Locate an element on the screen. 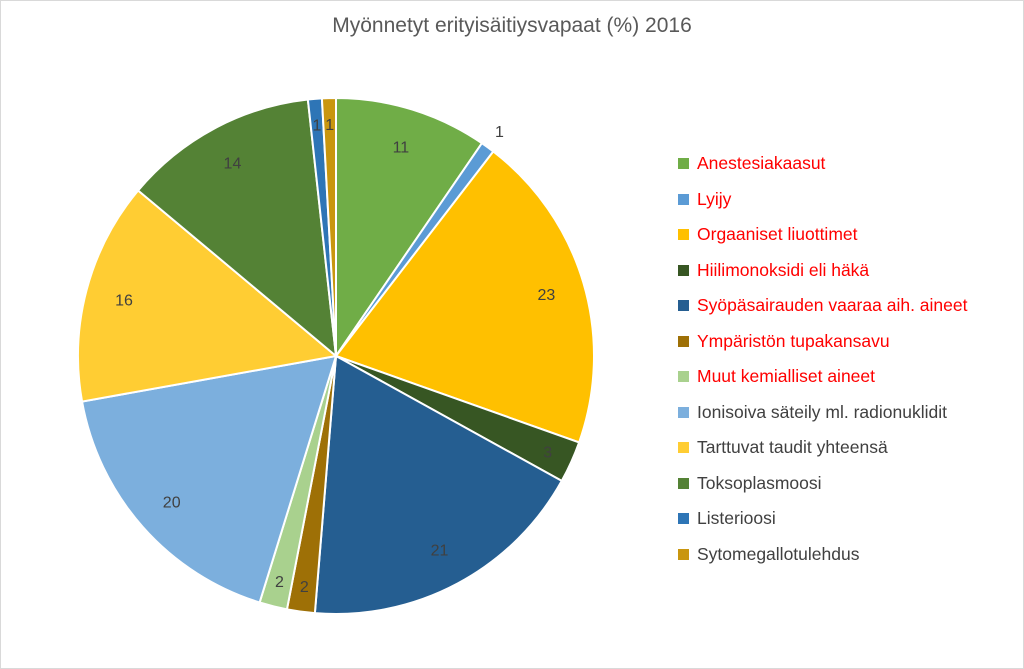 The width and height of the screenshot is (1024, 669). slice-value-label: 20 is located at coordinates (172, 502).